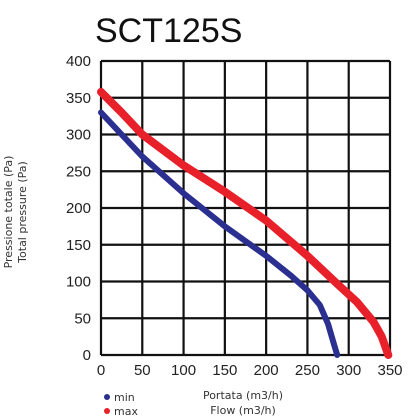  What do you see at coordinates (82, 318) in the screenshot?
I see `y-tick-label: 50` at bounding box center [82, 318].